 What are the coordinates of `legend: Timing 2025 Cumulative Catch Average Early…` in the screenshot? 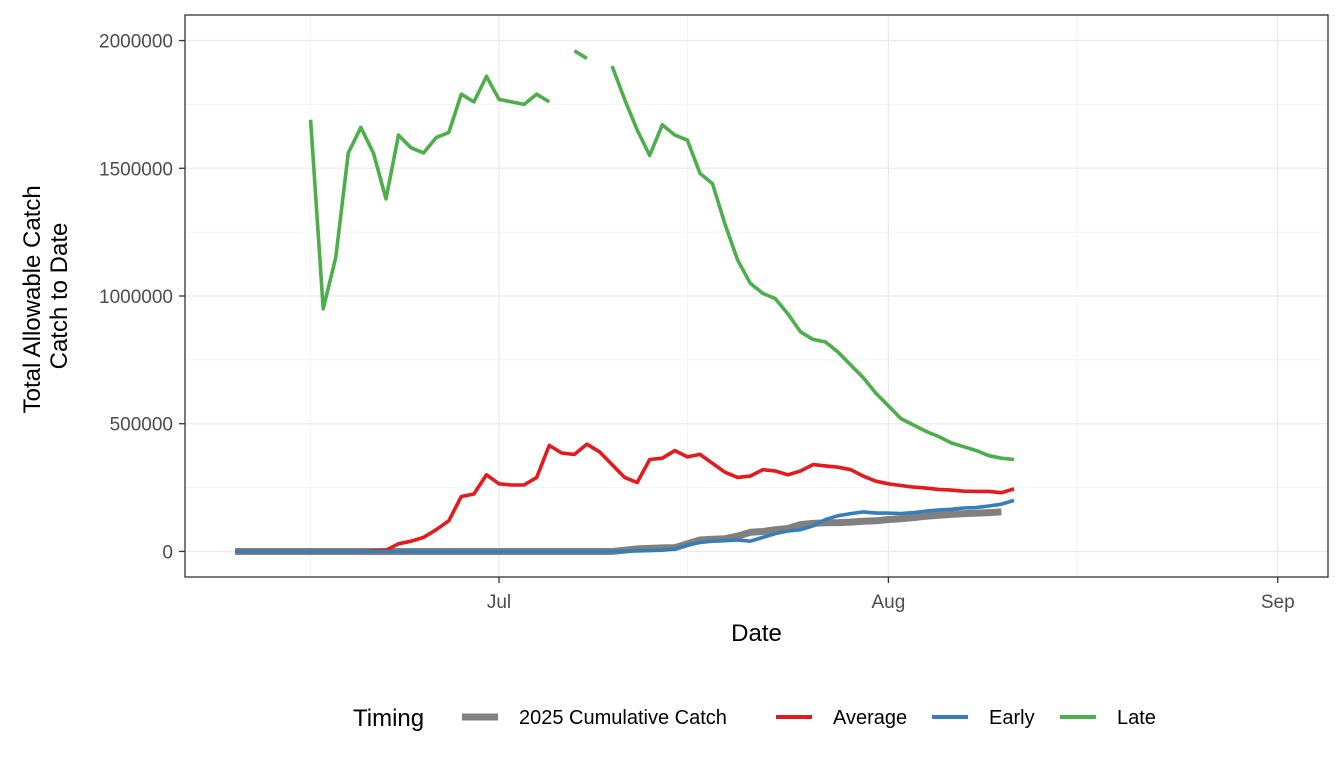 It's located at (754, 718).